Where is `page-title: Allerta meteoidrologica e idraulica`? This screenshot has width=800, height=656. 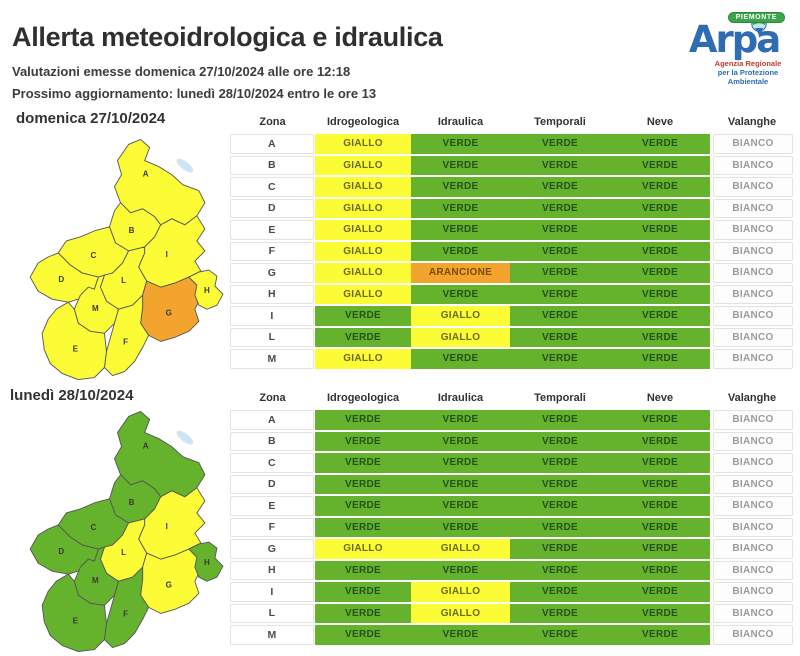
page-title: Allerta meteoidrologica e idraulica is located at coordinates (227, 37).